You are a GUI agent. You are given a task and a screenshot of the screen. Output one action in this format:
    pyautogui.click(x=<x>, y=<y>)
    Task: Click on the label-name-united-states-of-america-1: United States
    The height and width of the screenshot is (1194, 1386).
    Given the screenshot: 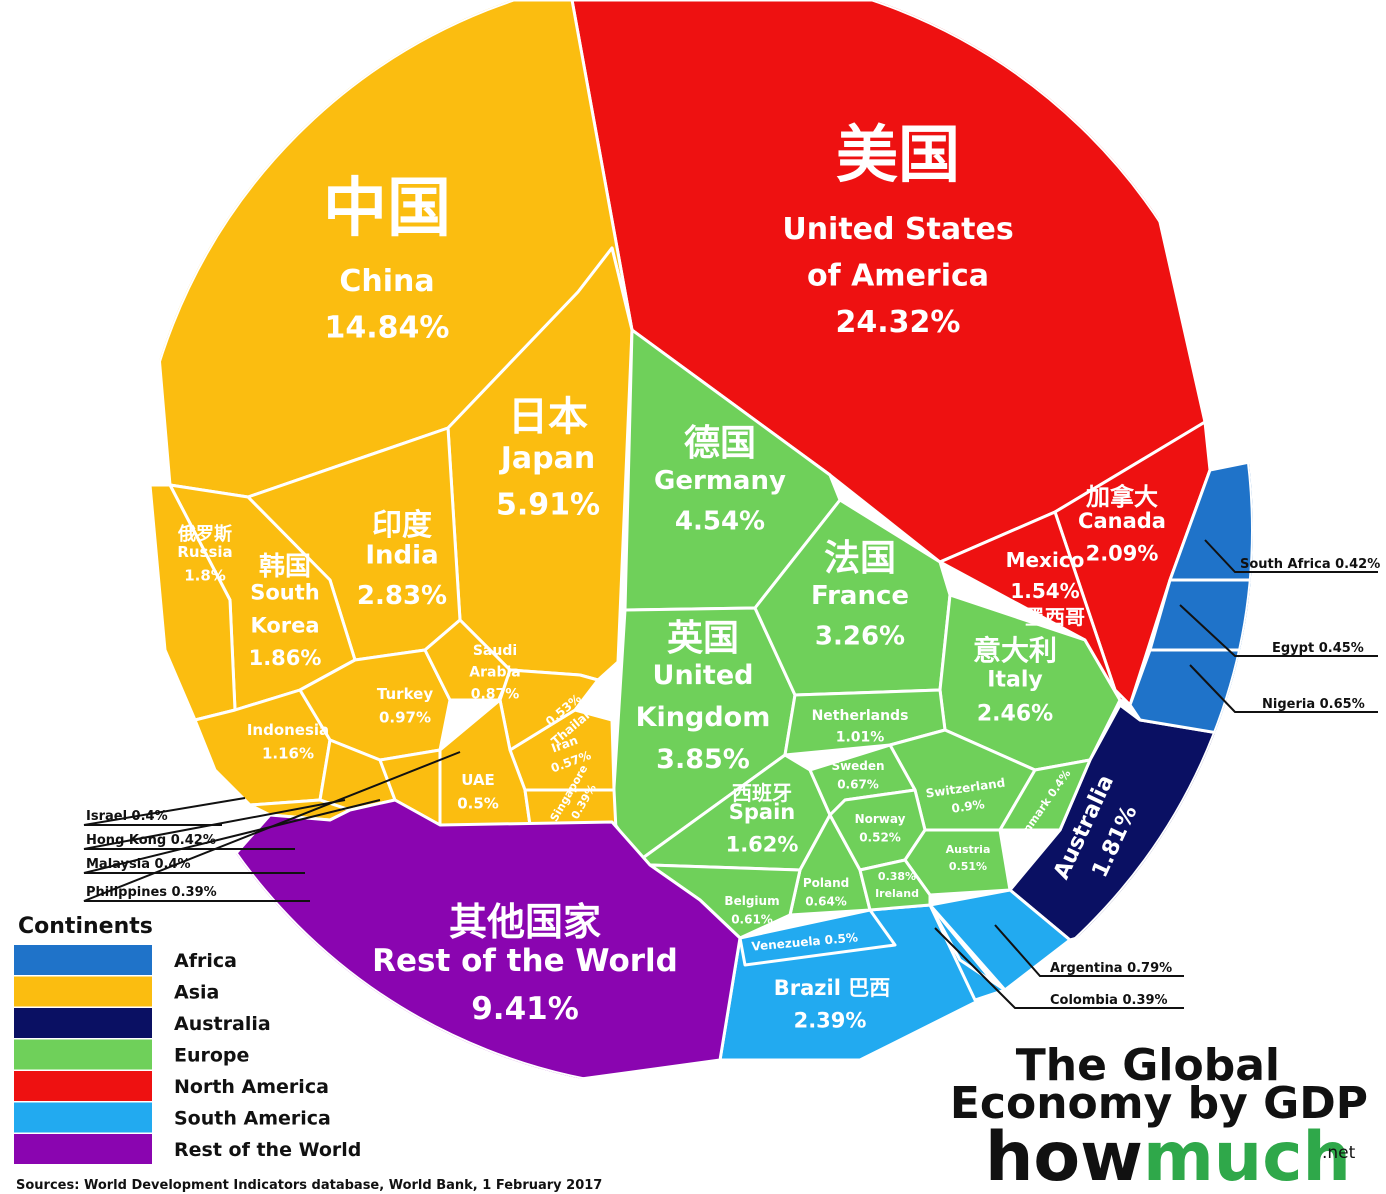 What is the action you would take?
    pyautogui.click(x=897, y=229)
    